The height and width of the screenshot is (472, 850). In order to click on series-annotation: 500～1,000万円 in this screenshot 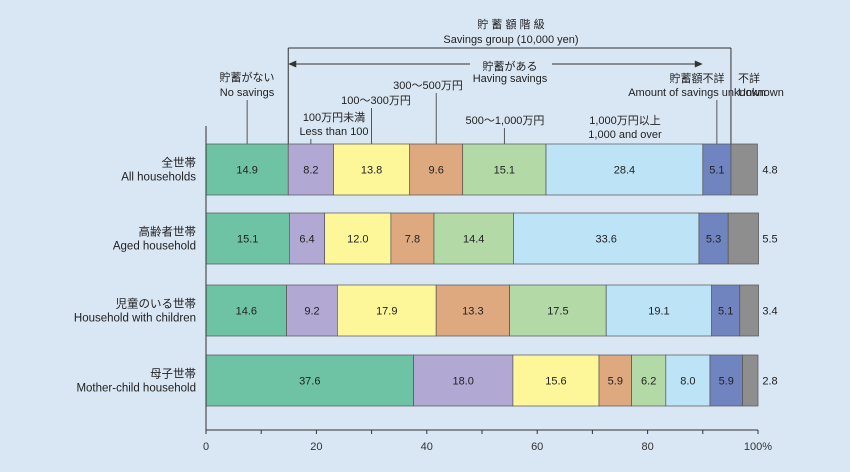, I will do `click(505, 129)`.